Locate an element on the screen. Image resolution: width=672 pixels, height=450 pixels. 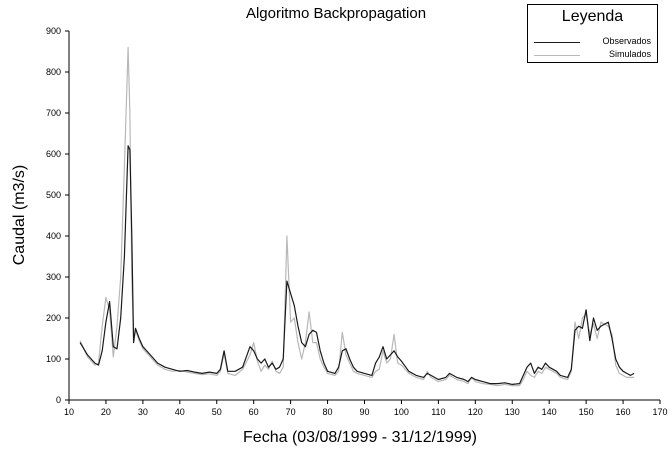
x-tick-label: 150 is located at coordinates (586, 412).